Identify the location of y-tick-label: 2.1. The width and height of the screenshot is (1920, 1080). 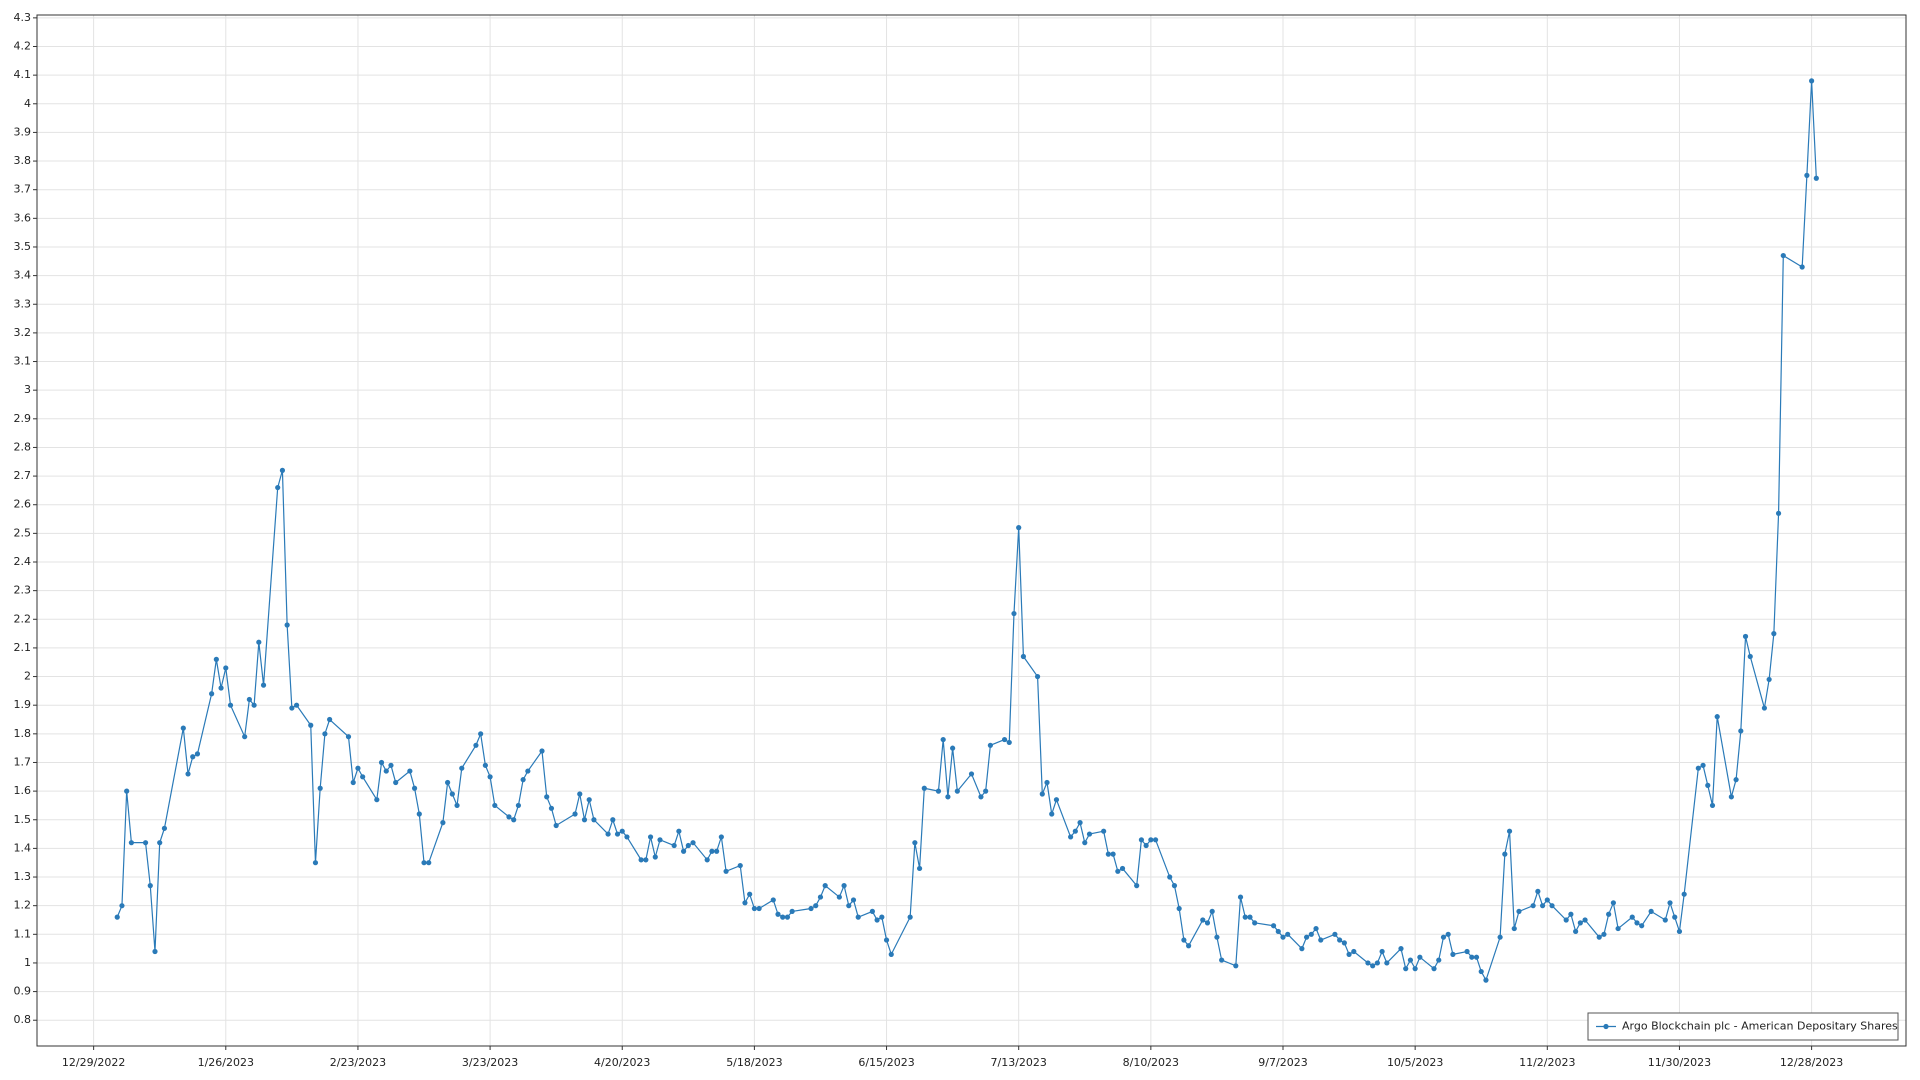
(23, 647).